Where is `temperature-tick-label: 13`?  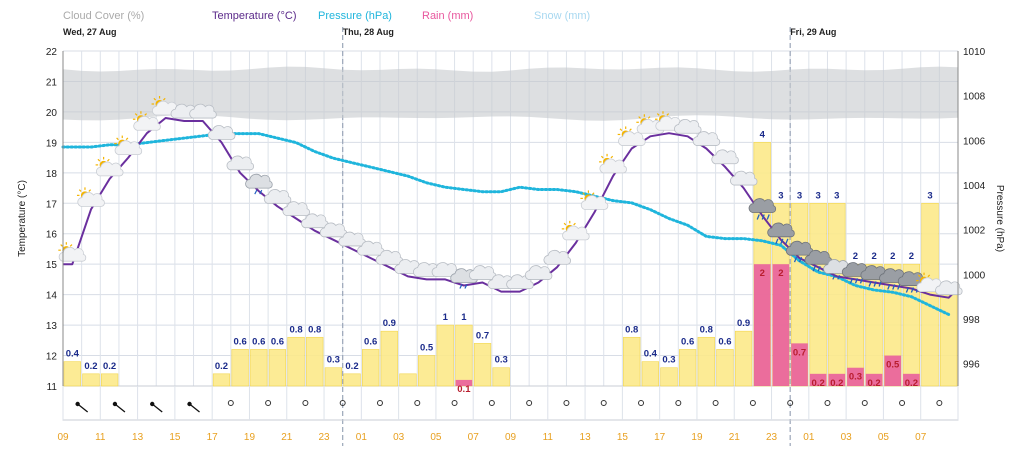
temperature-tick-label: 13 is located at coordinates (52, 326).